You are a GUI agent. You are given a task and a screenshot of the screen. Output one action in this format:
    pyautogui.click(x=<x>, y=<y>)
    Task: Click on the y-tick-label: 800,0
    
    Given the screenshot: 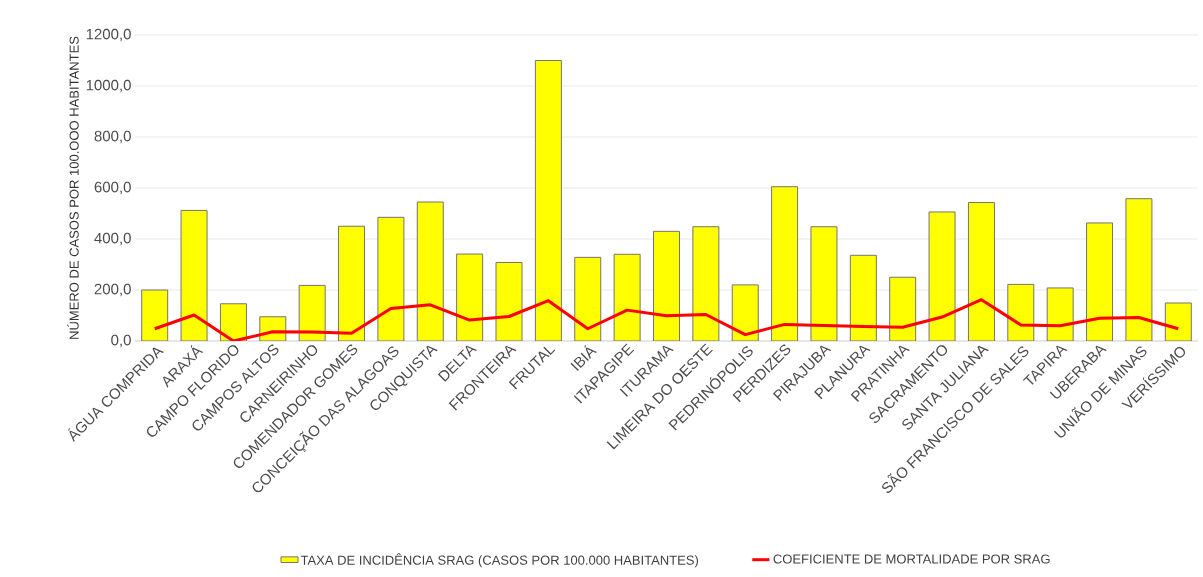 What is the action you would take?
    pyautogui.click(x=112, y=137)
    